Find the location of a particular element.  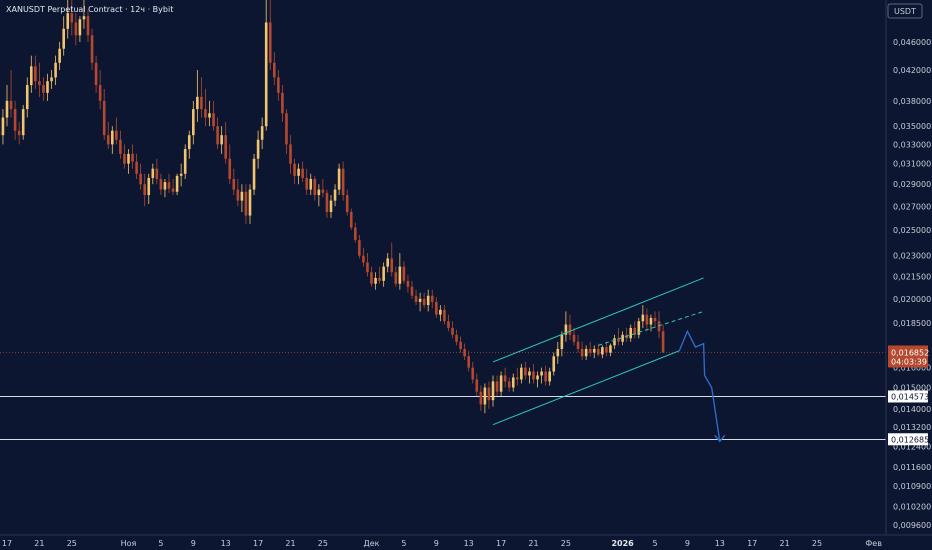

price-tick-label: 0,046000 is located at coordinates (912, 42).